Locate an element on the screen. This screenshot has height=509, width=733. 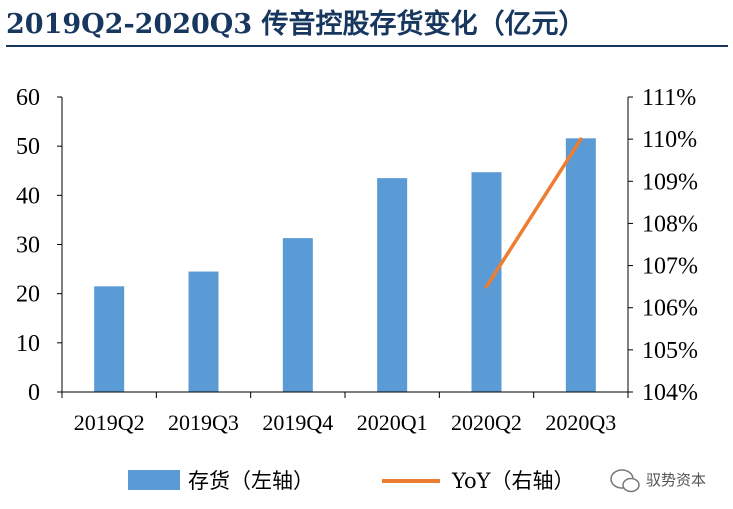
watermark-text: 驭势资本 is located at coordinates (676, 480).